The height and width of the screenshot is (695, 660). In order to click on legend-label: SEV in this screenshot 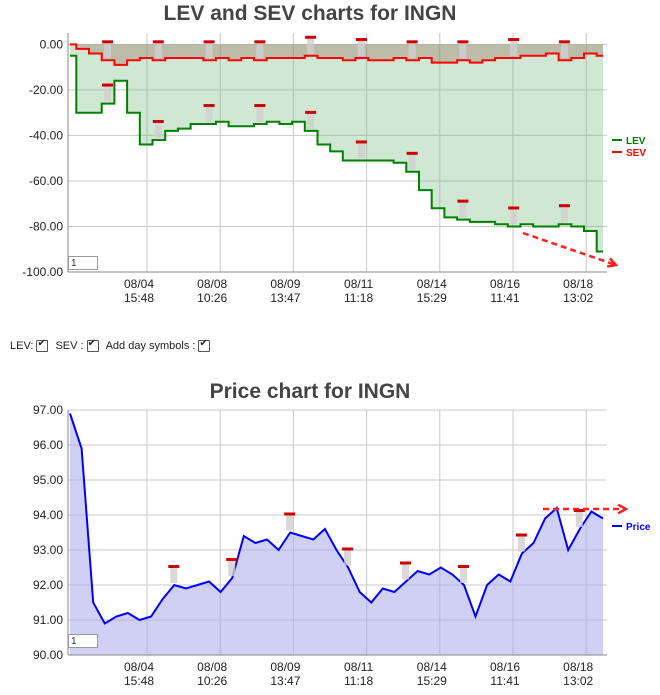, I will do `click(636, 153)`.